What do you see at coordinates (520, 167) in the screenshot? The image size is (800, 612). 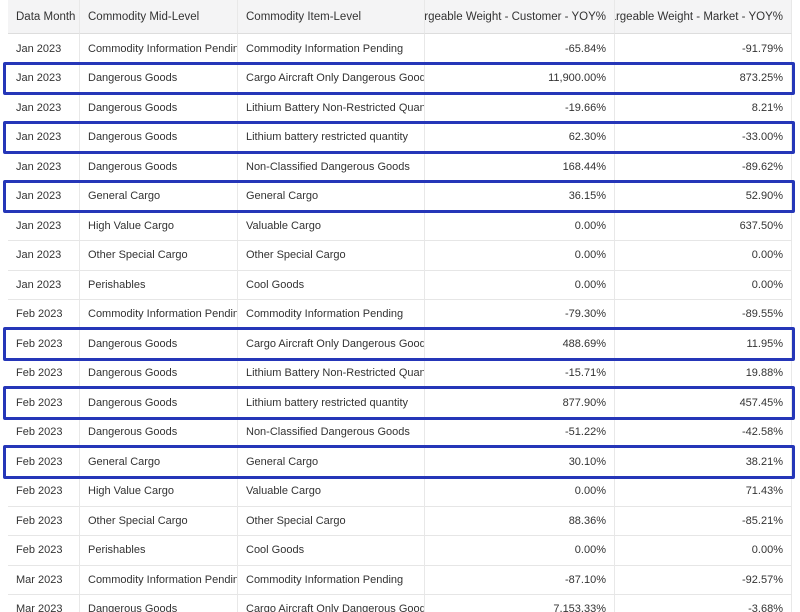 I see `table-cell: 168.44%` at bounding box center [520, 167].